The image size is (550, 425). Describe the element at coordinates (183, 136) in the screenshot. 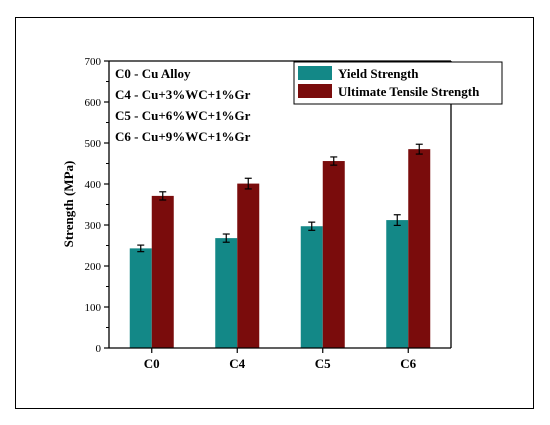

I see `annotation-text: C6 - Cu+9%WC+1%Gr` at that location.